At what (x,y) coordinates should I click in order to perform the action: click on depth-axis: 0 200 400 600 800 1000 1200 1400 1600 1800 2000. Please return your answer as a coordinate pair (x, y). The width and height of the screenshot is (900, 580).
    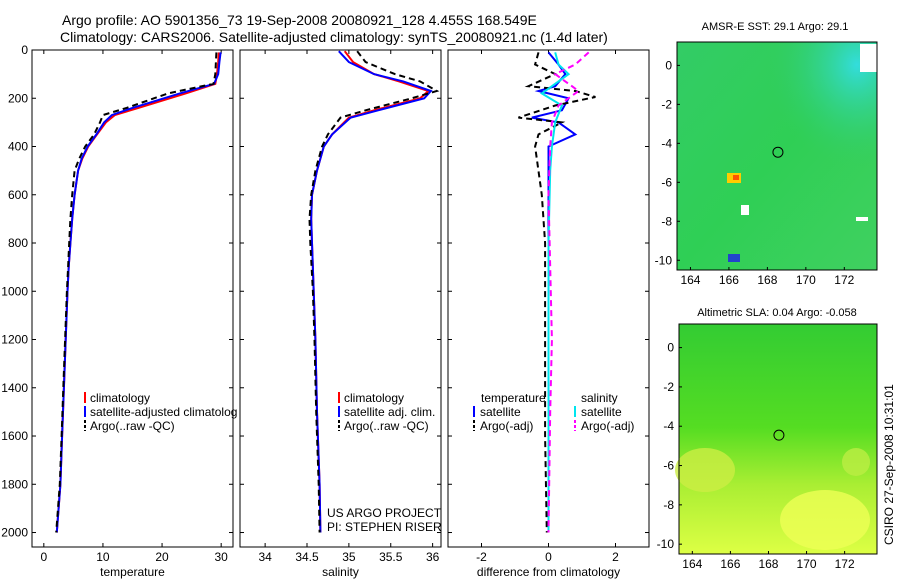
    Looking at the image, I should click on (14, 291).